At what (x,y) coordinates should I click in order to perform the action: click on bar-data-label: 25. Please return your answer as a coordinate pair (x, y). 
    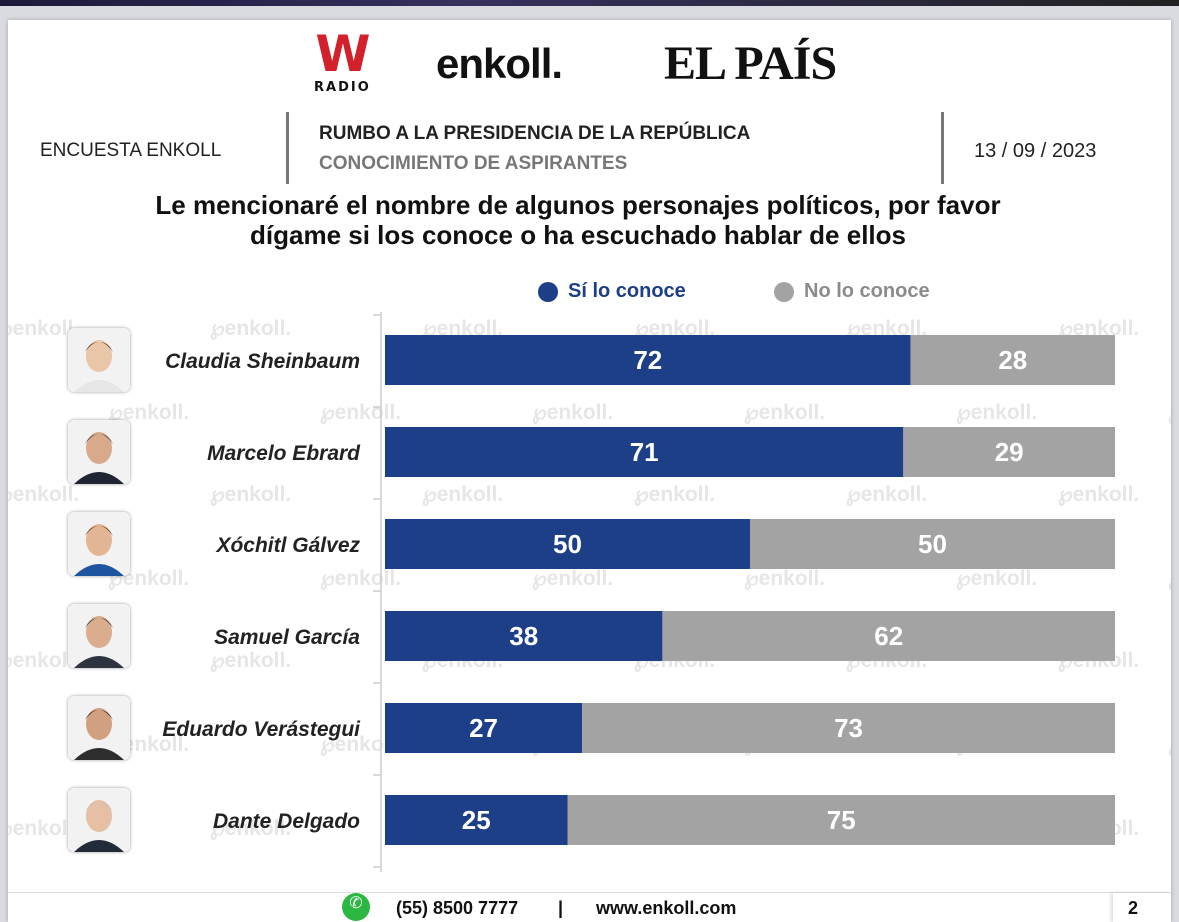
    Looking at the image, I should click on (476, 820).